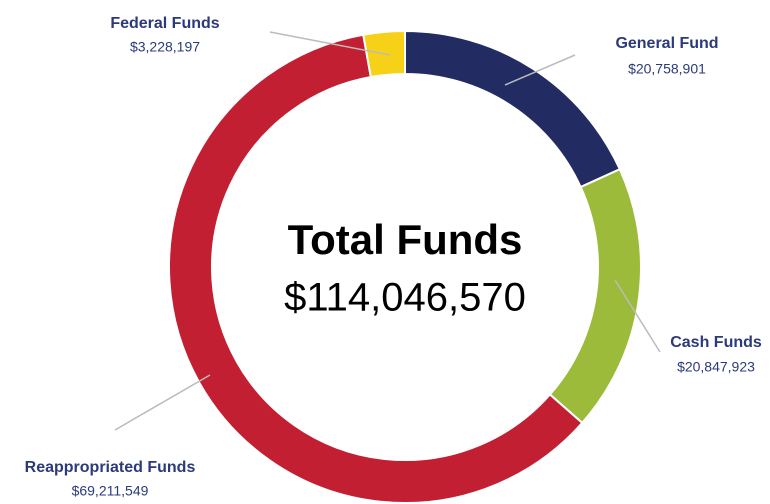 The width and height of the screenshot is (770, 504). What do you see at coordinates (110, 491) in the screenshot?
I see `value-label: $69,211,549` at bounding box center [110, 491].